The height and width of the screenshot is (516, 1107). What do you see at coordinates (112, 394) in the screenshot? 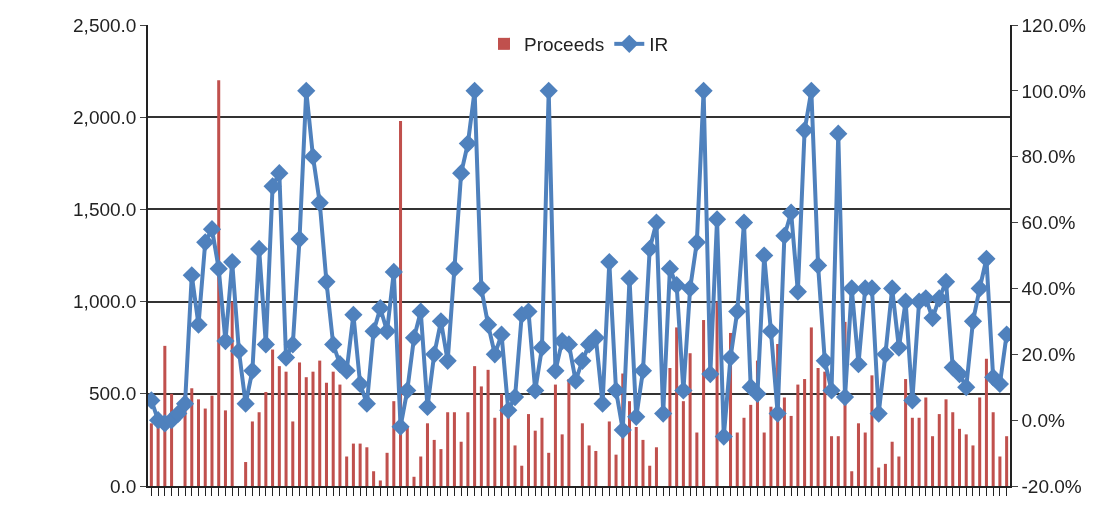
I see `y-tick-label: 500.0` at bounding box center [112, 394].